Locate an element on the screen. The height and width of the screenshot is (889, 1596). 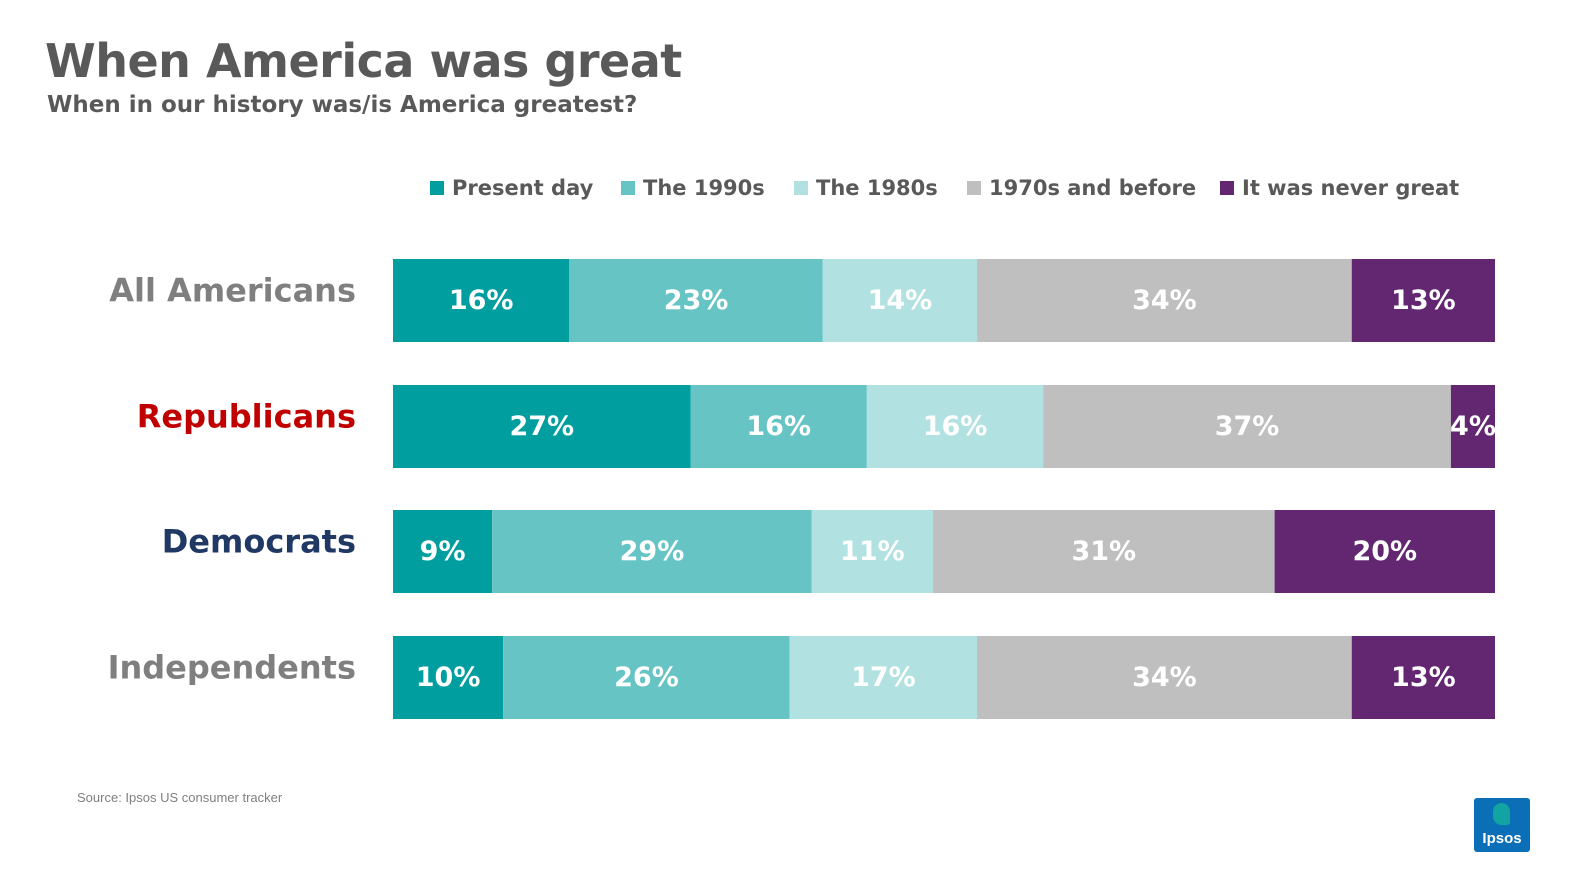
bar-segment-all-americans-the-1980s is located at coordinates (900, 300).